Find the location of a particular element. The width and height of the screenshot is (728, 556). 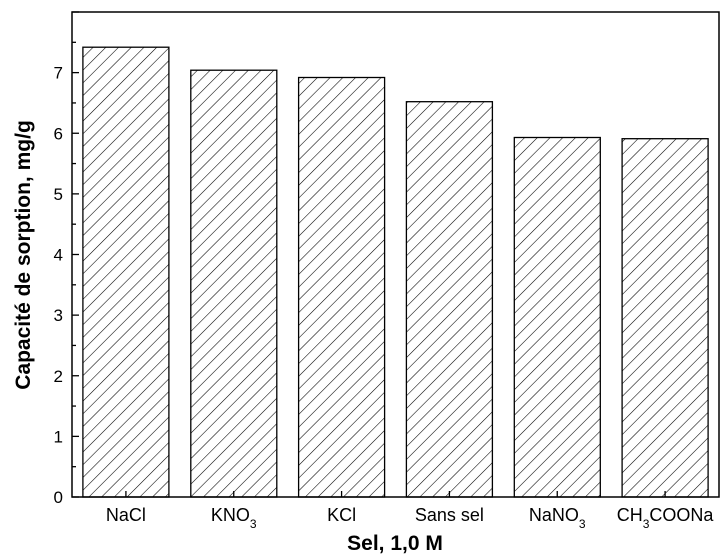

bar-ch3coona is located at coordinates (665, 318).